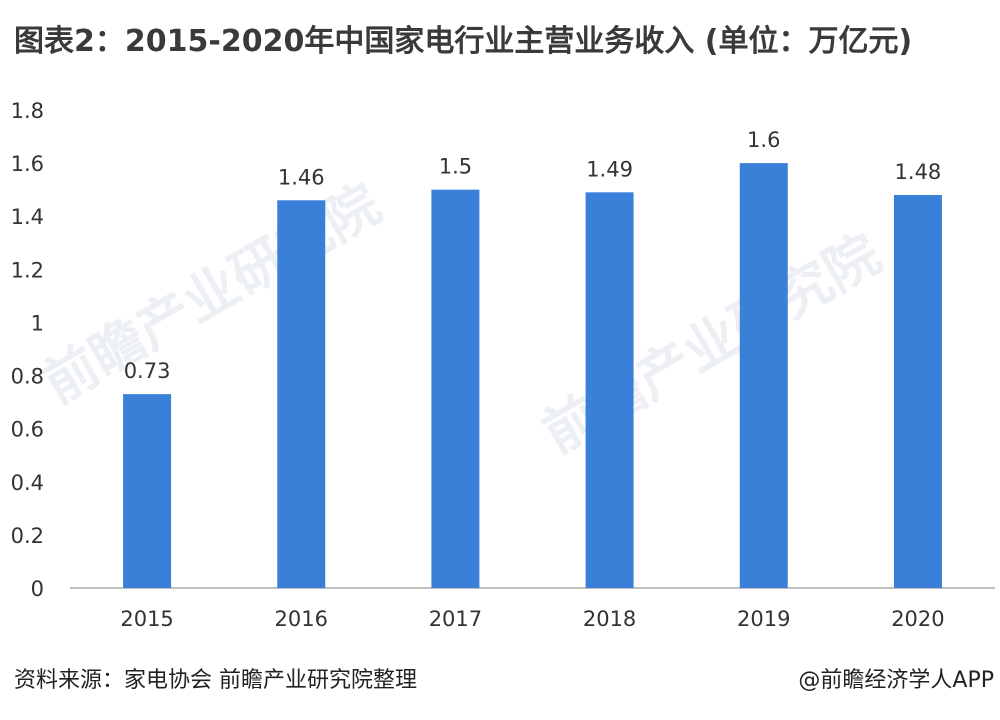  What do you see at coordinates (27, 270) in the screenshot?
I see `y-tick-label: 1.2` at bounding box center [27, 270].